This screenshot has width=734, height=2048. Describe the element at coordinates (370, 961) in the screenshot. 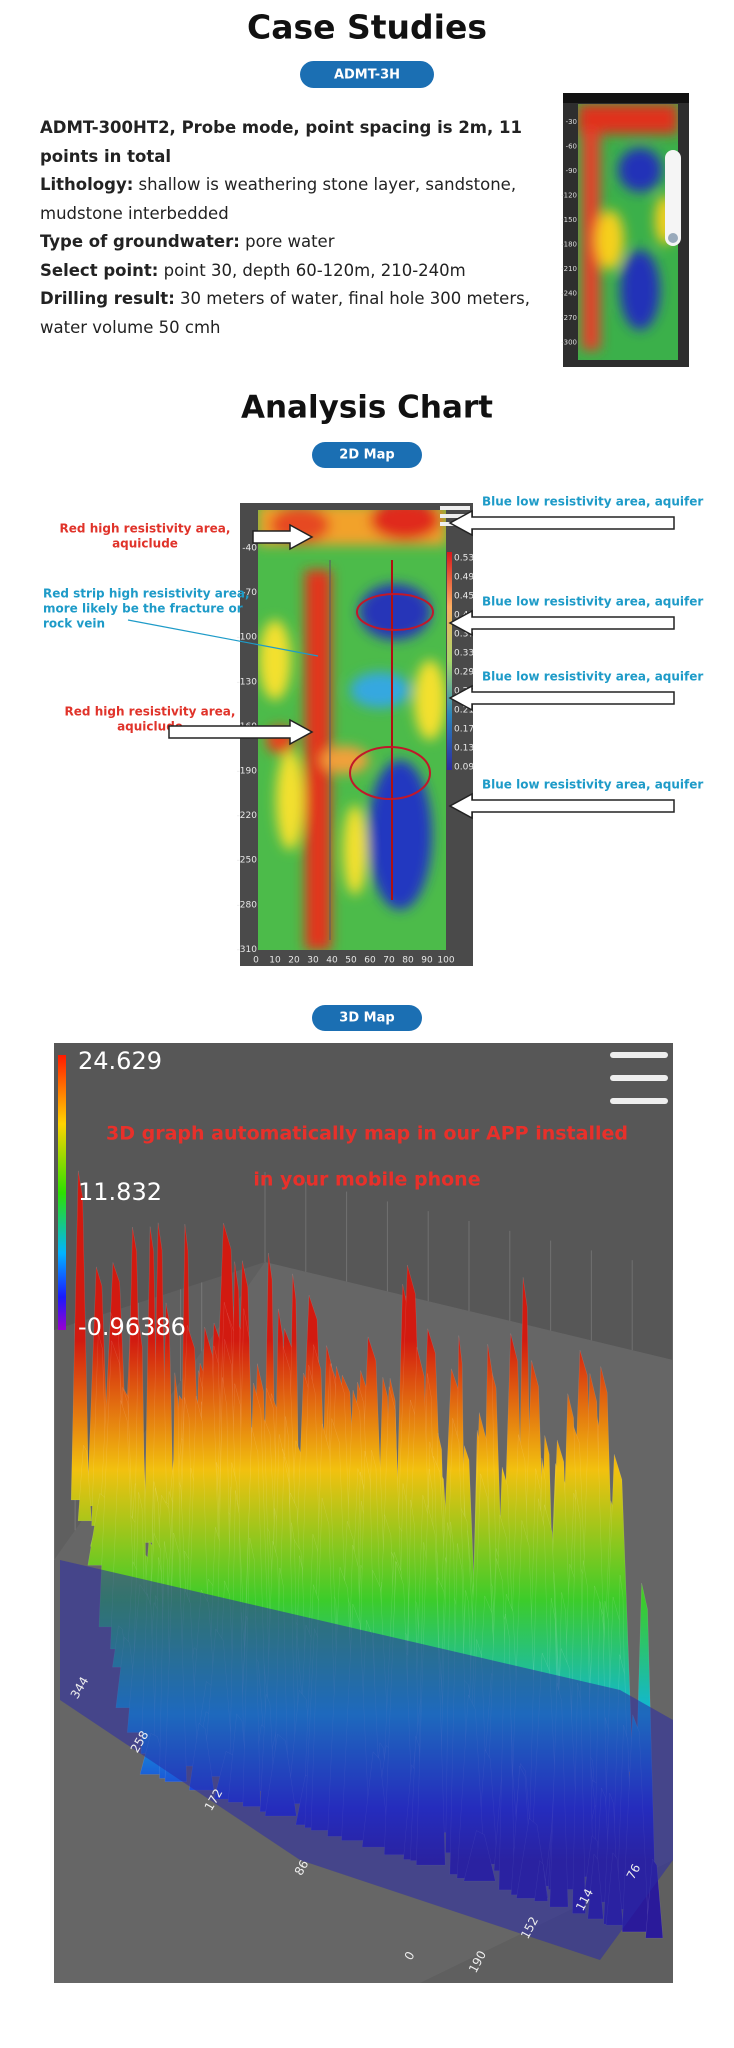

I see `x-label: 60` at that location.